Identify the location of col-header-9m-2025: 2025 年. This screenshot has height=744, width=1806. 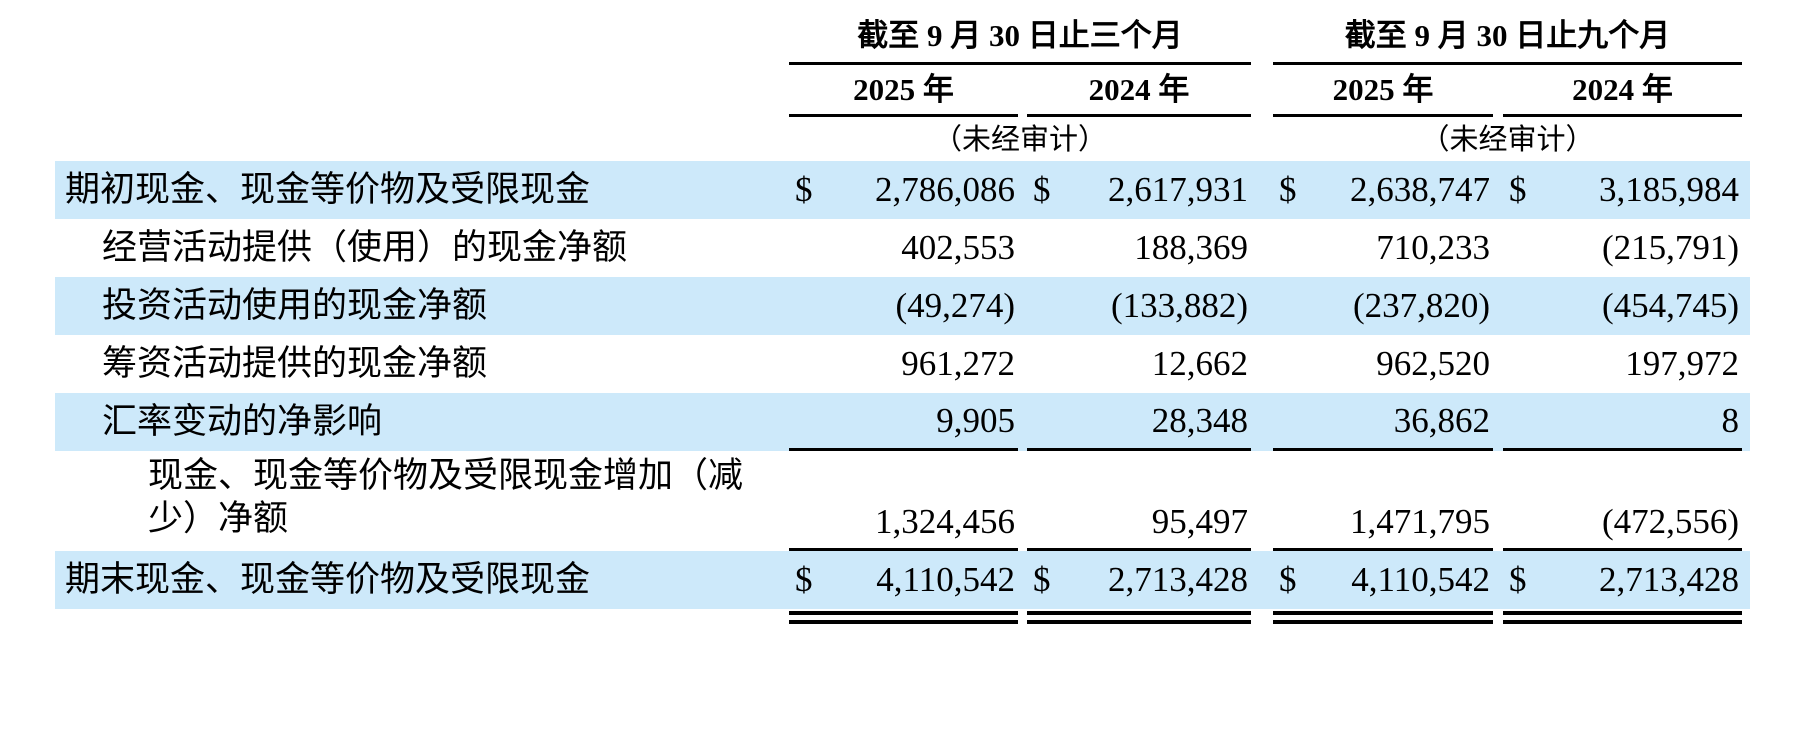
(1383, 91).